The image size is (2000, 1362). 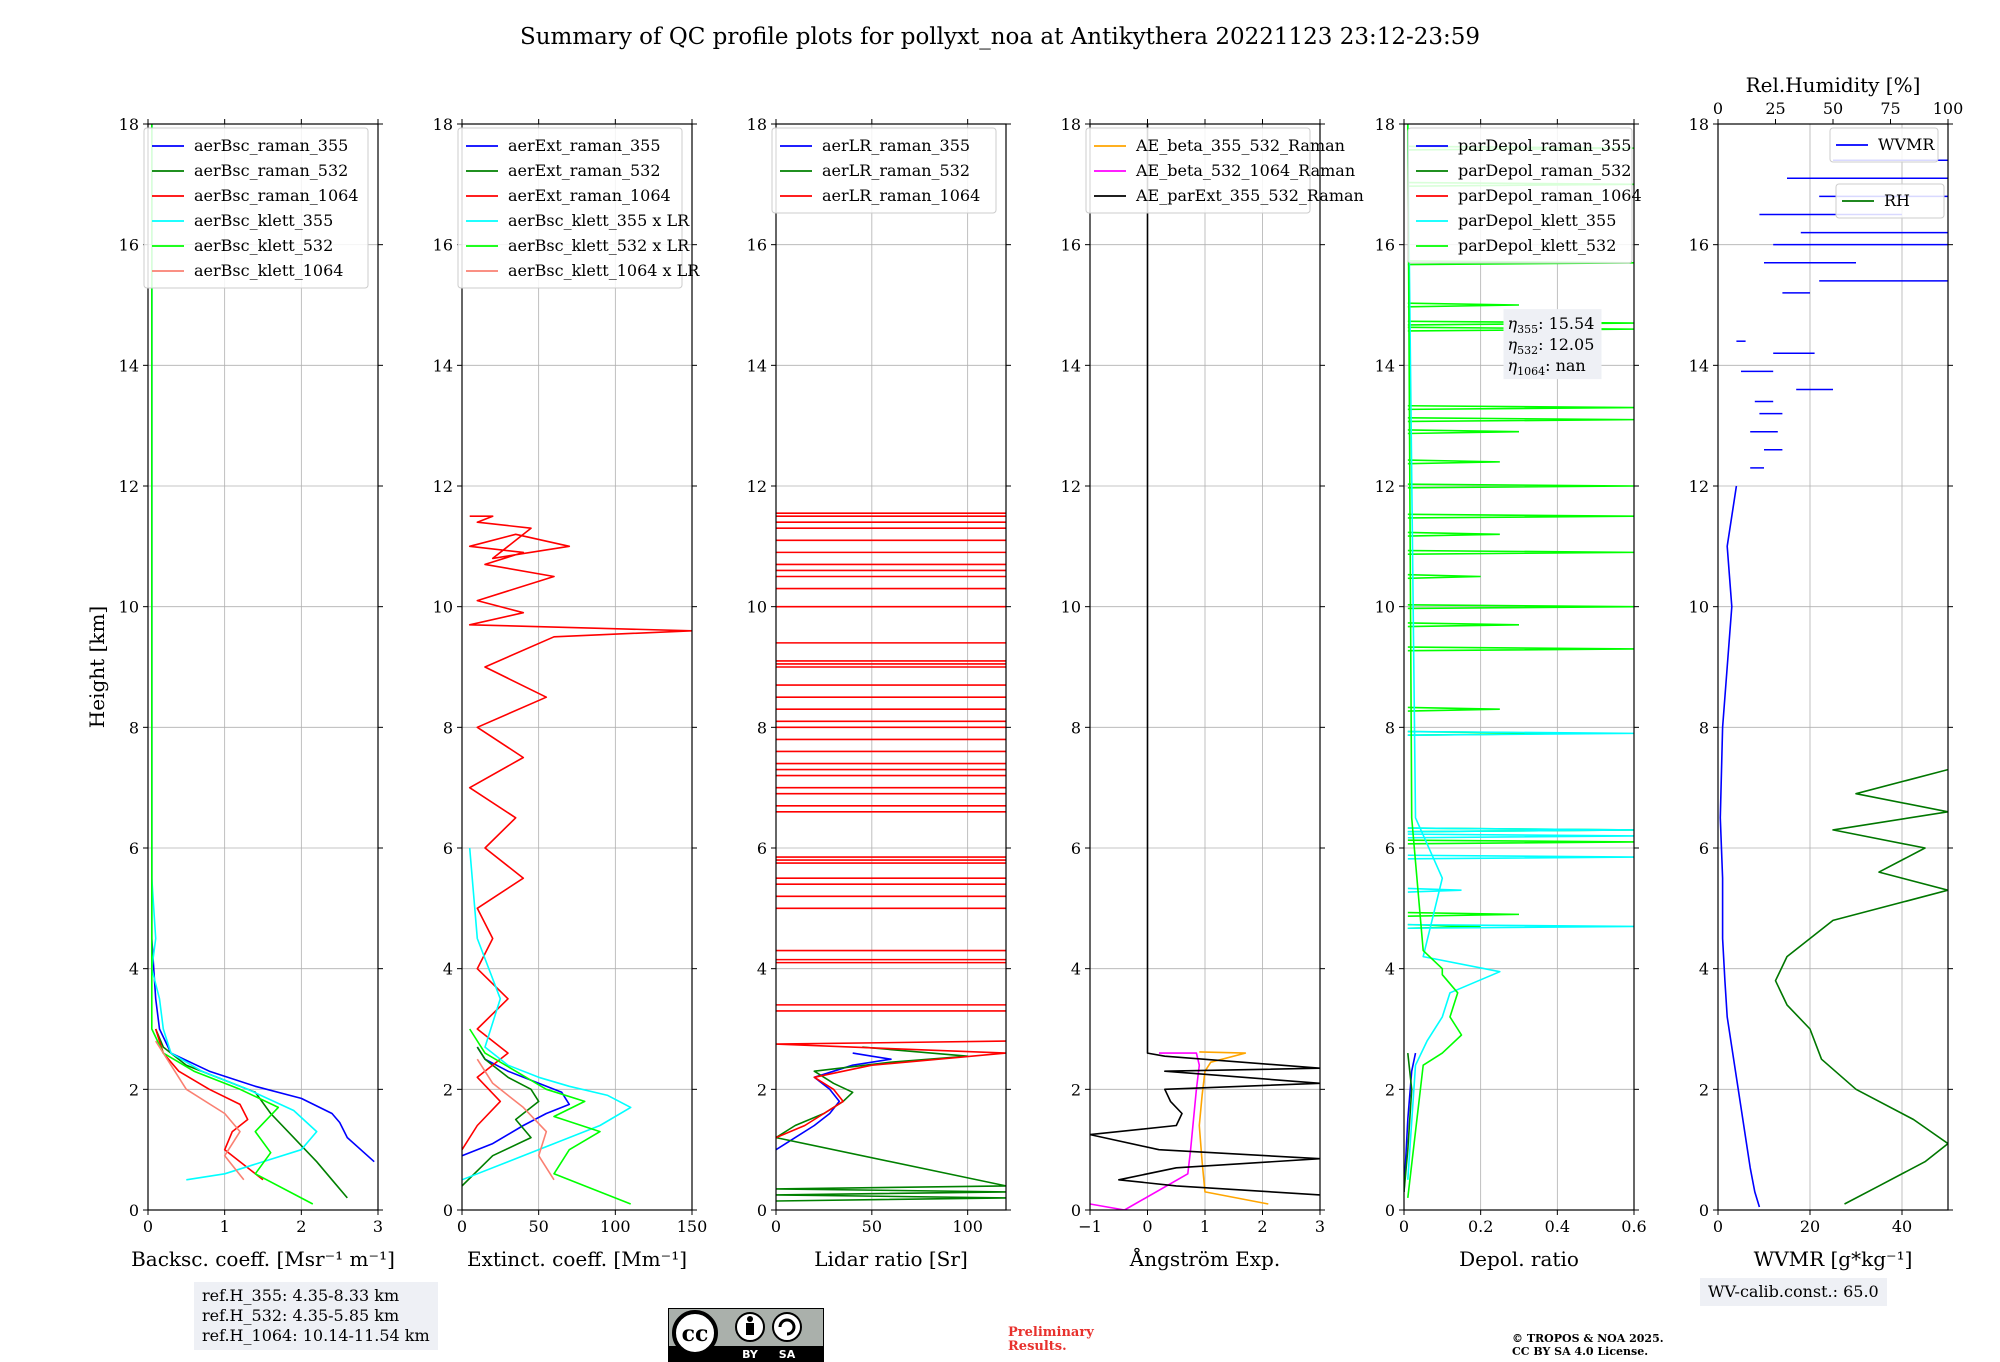 What do you see at coordinates (584, 145) in the screenshot?
I see `legend-label: aerExt_raman_355` at bounding box center [584, 145].